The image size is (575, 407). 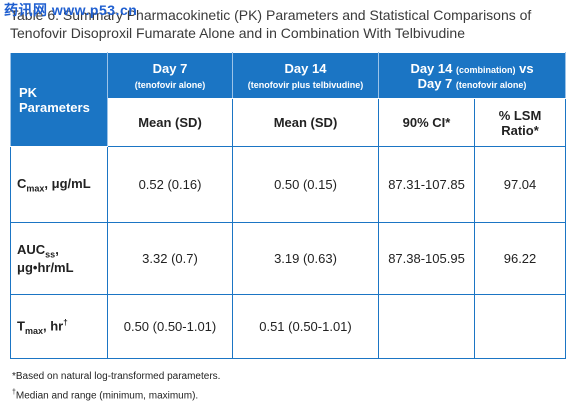 What do you see at coordinates (14, 392) in the screenshot?
I see `footnote-mark: †` at bounding box center [14, 392].